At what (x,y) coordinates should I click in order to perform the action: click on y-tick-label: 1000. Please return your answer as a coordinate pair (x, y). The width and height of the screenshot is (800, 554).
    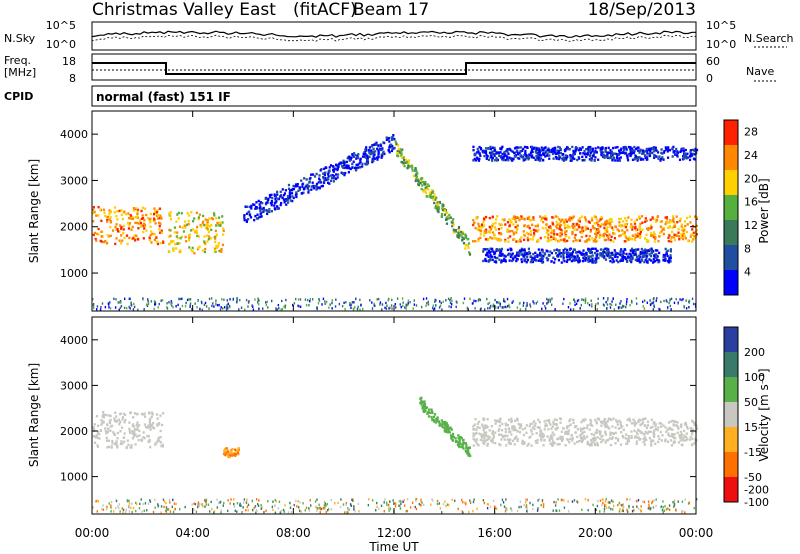
    Looking at the image, I should click on (74, 273).